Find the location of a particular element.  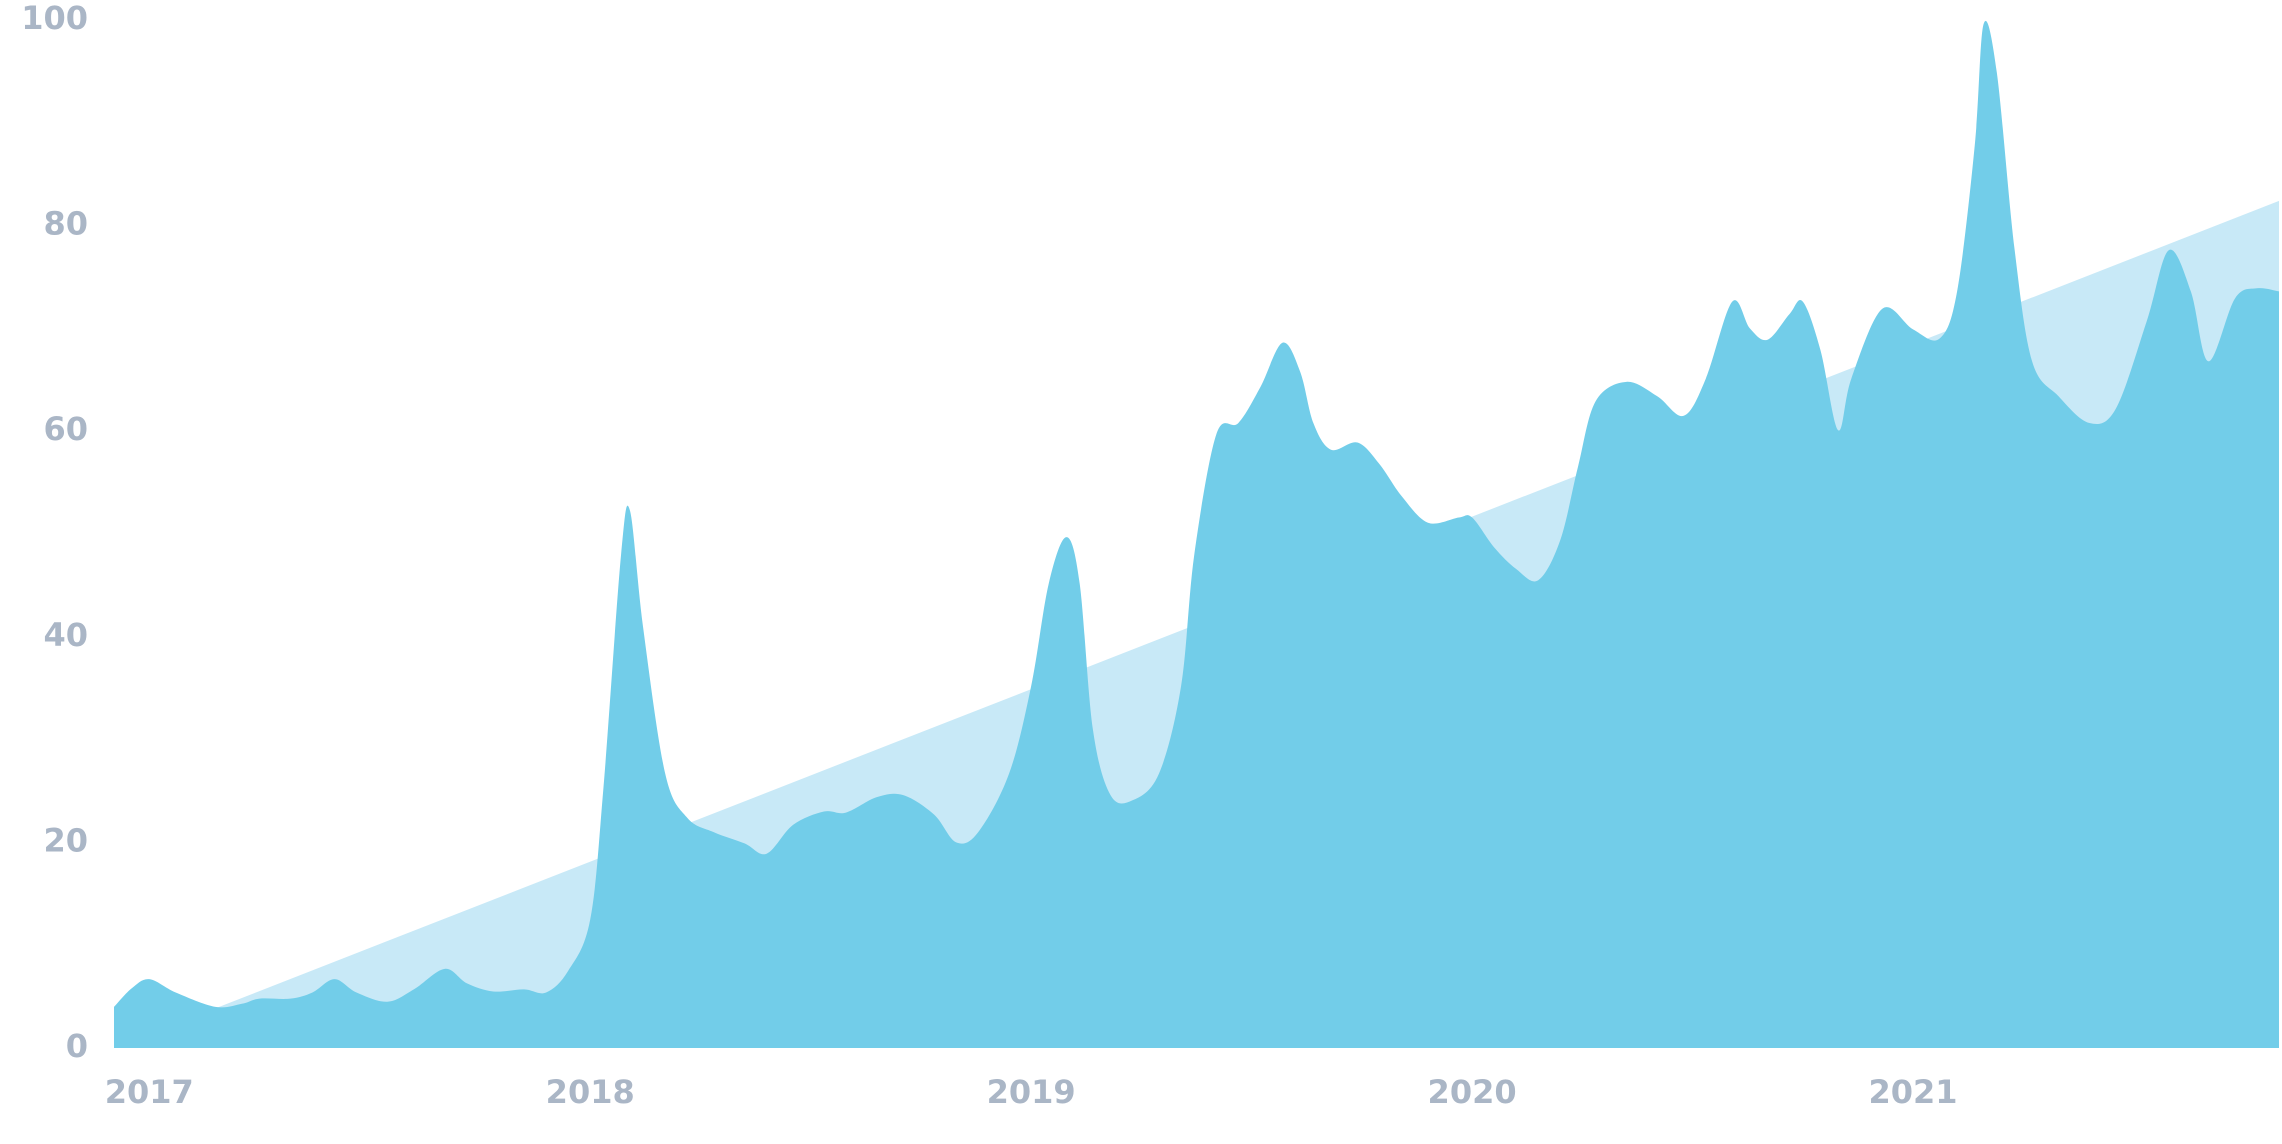

y-tick-label: 100 is located at coordinates (54, 18).